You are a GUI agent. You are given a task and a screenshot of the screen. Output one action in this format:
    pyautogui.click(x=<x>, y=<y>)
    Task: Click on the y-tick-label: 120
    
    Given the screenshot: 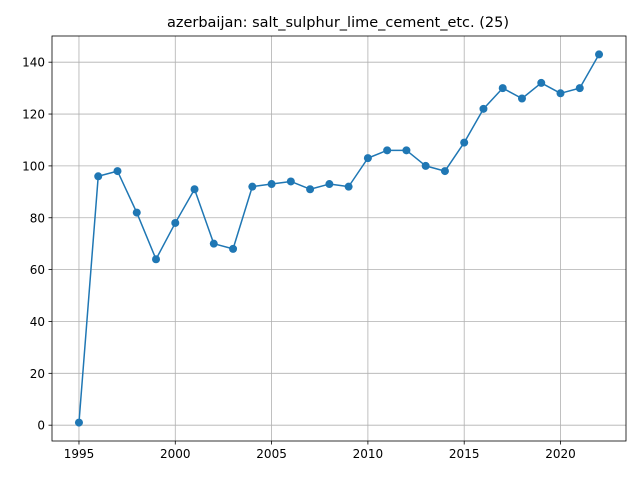 What is the action you would take?
    pyautogui.click(x=33, y=115)
    